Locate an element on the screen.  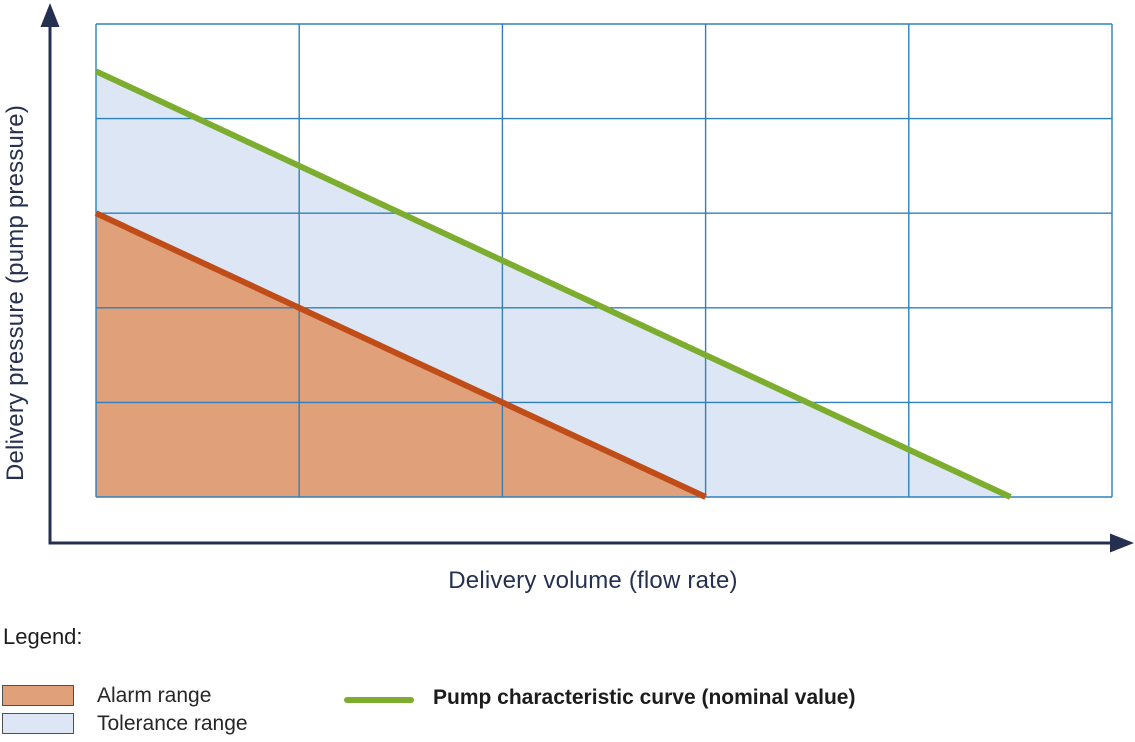
y-axis-label: Delivery pressure (pump pressure) is located at coordinates (15, 293).